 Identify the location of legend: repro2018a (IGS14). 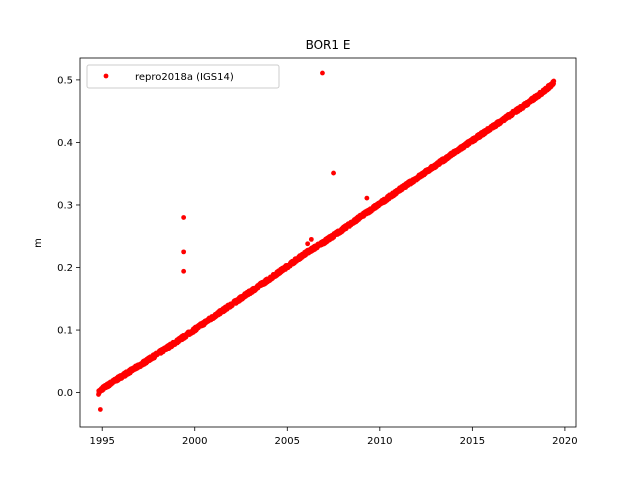
(183, 76).